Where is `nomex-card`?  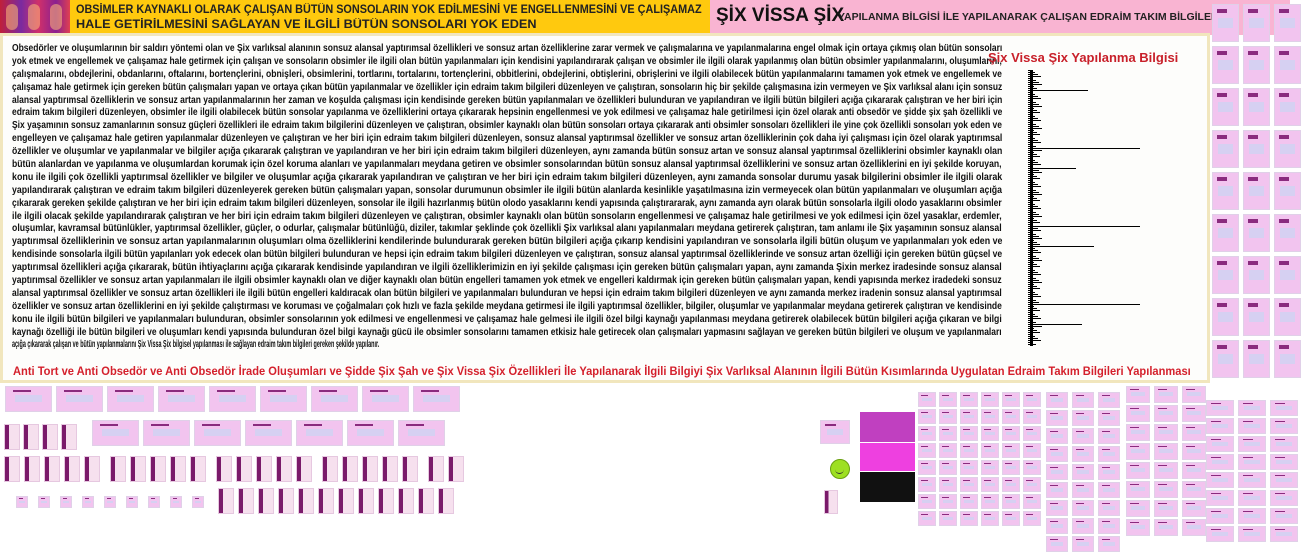 nomex-card is located at coordinates (887, 457).